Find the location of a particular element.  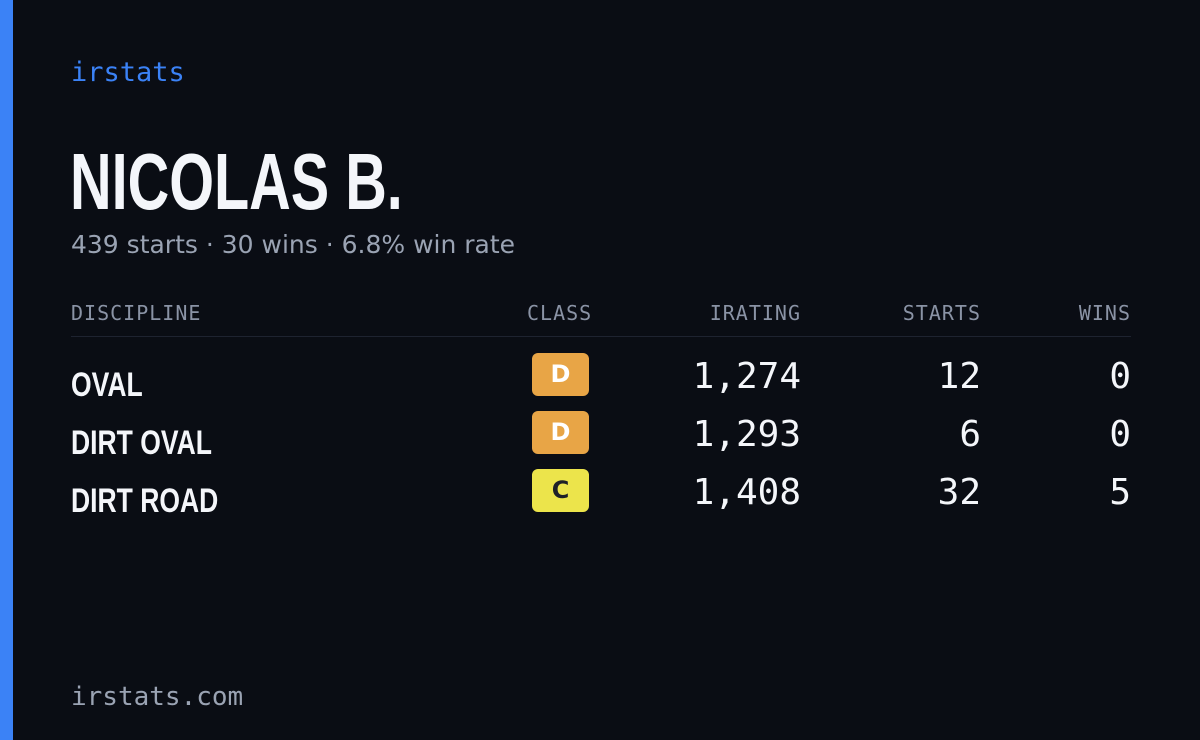

discipline-name: OVAL is located at coordinates (107, 385).